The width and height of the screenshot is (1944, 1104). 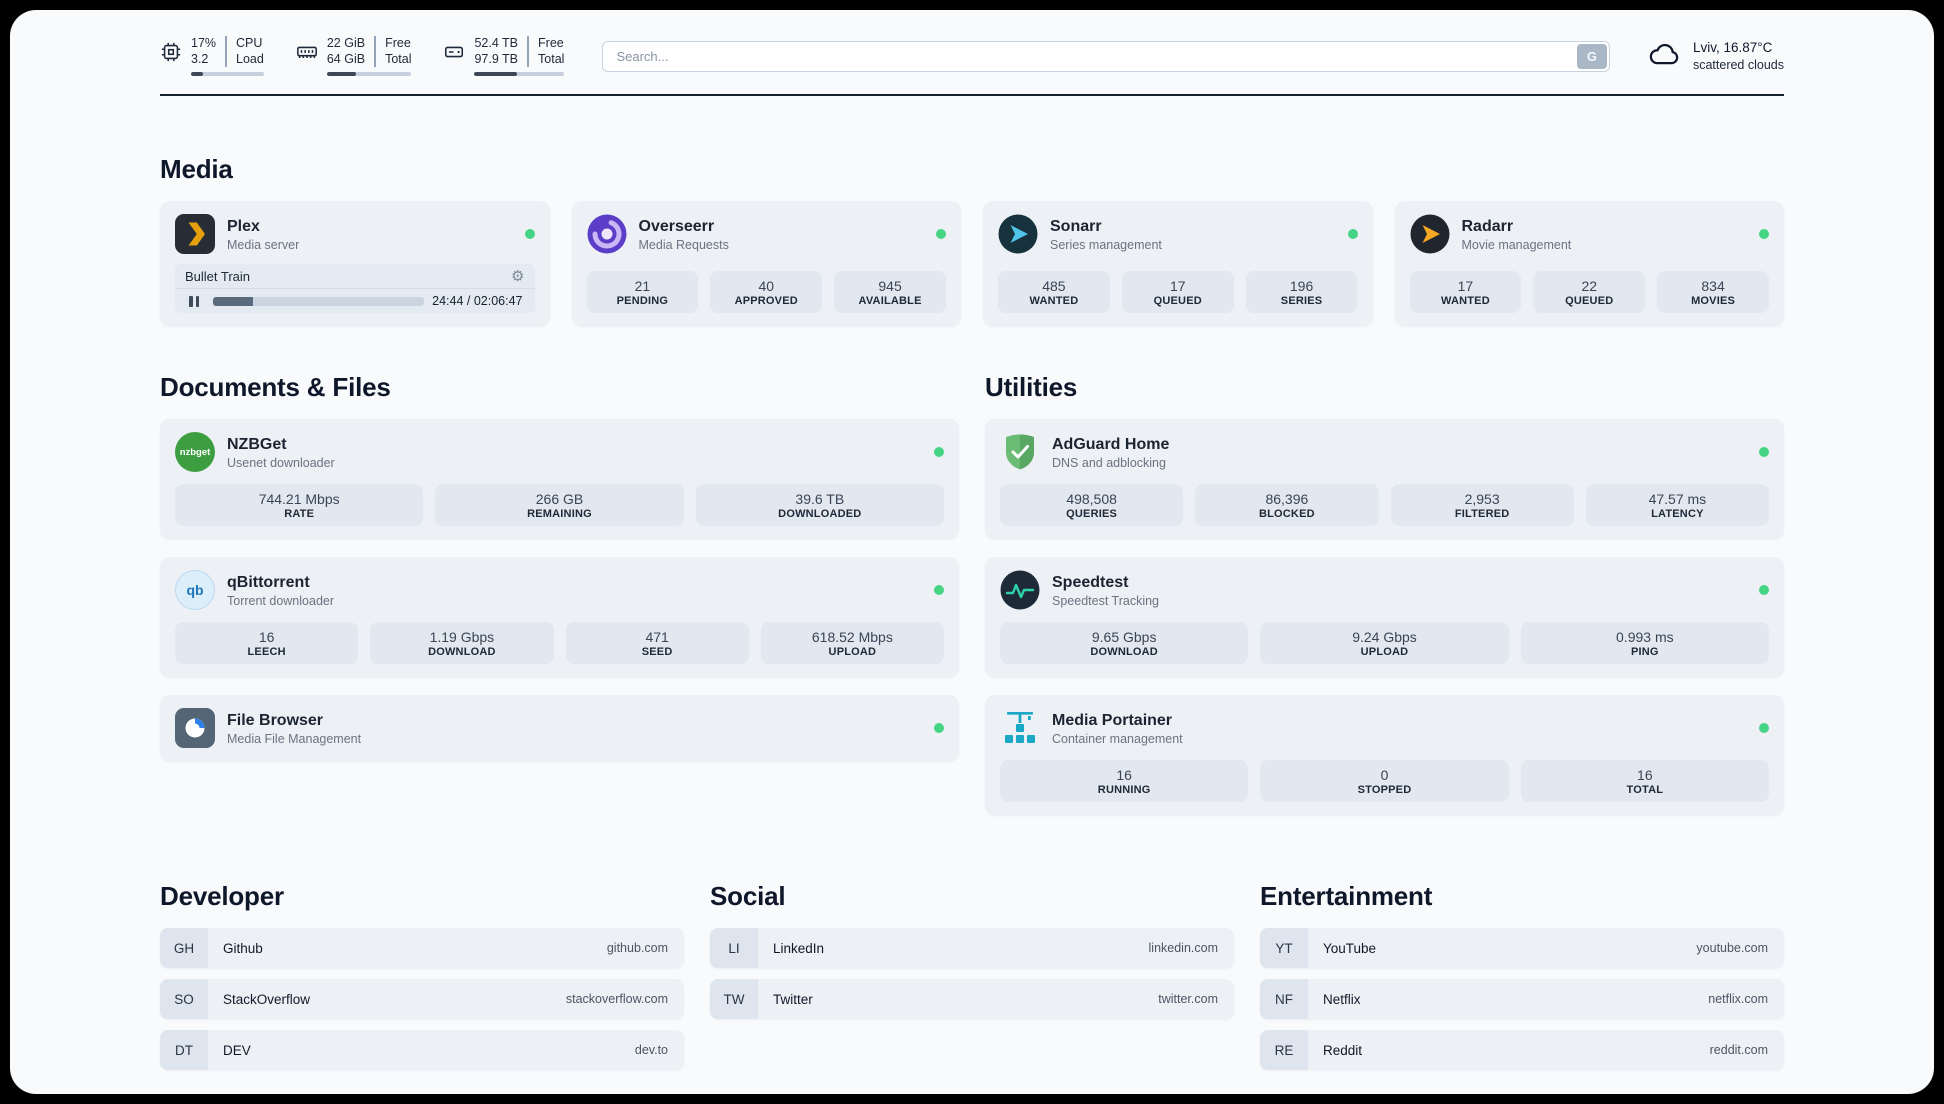 I want to click on bookmark-abbr: RE, so click(x=1284, y=1050).